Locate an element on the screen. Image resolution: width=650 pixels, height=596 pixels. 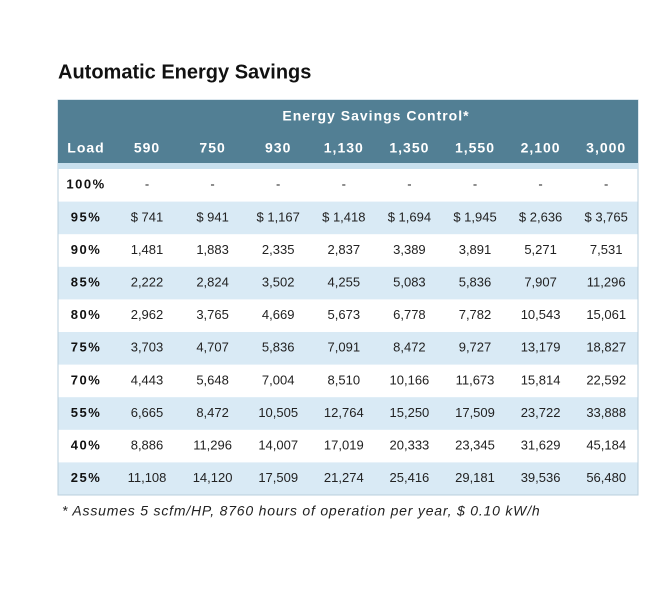
cell: 7,531 is located at coordinates (606, 249).